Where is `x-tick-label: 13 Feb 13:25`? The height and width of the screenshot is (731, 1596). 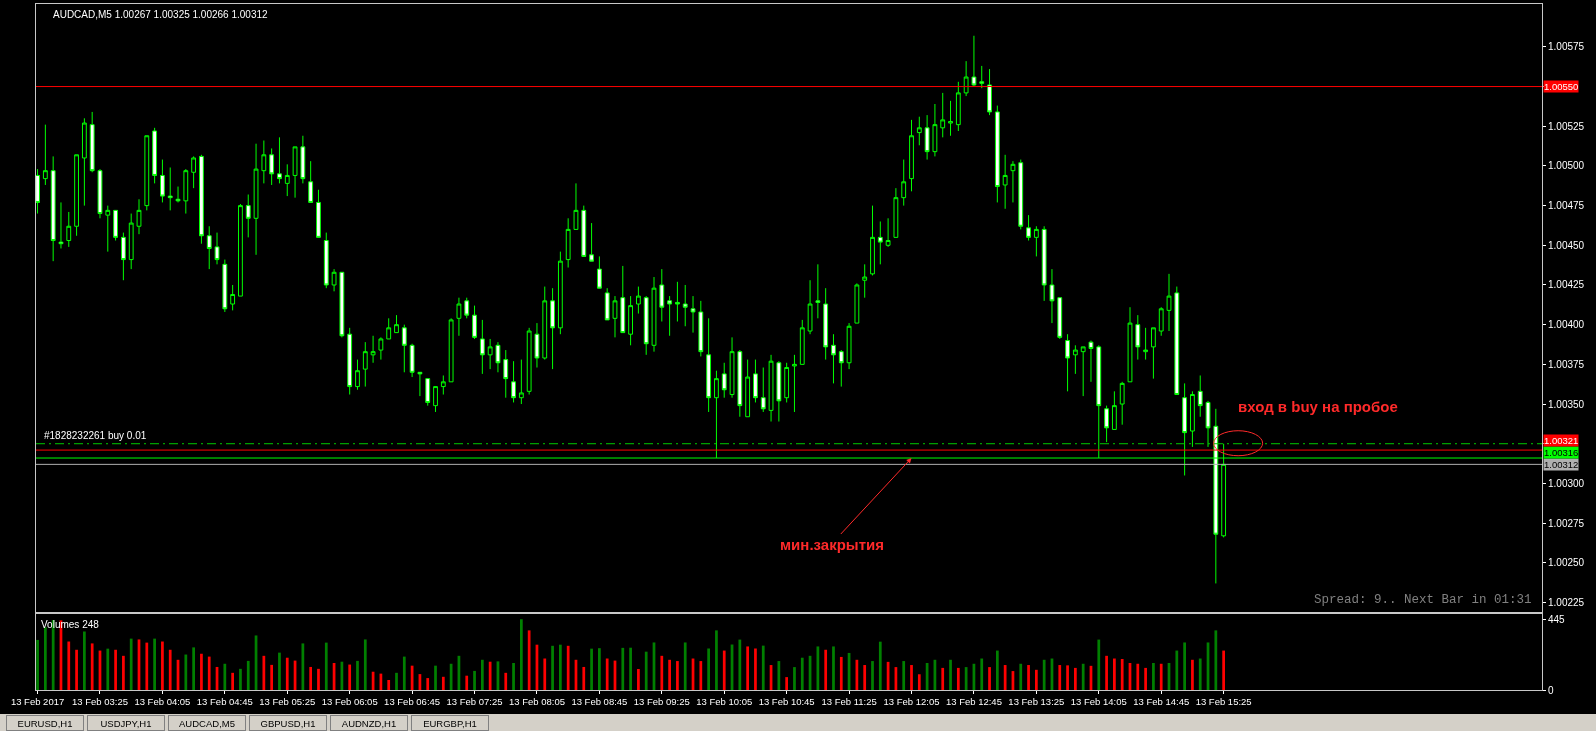
x-tick-label: 13 Feb 13:25 is located at coordinates (1036, 702).